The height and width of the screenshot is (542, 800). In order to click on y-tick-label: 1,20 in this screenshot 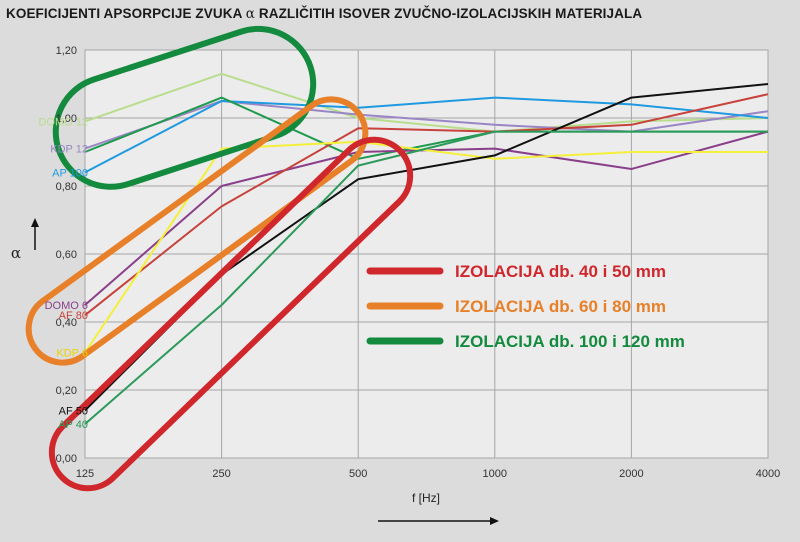, I will do `click(66, 51)`.